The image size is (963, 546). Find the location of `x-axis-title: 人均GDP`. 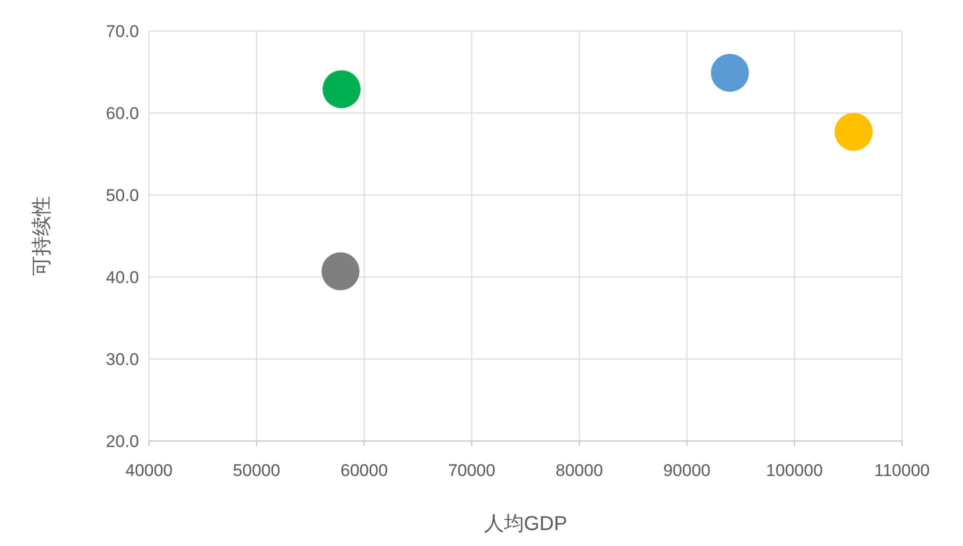

x-axis-title: 人均GDP is located at coordinates (526, 524).